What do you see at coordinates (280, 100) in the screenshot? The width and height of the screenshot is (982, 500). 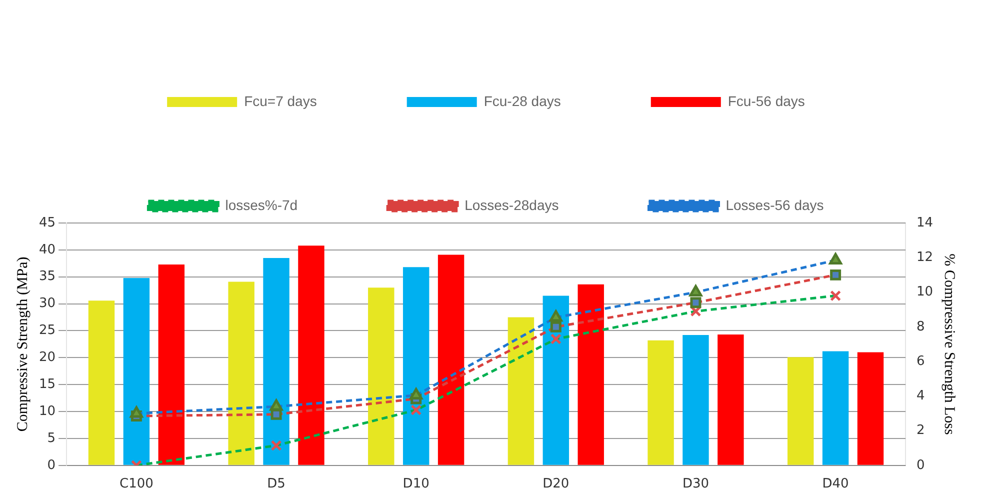 I see `legend-label: Fcu=7 days` at bounding box center [280, 100].